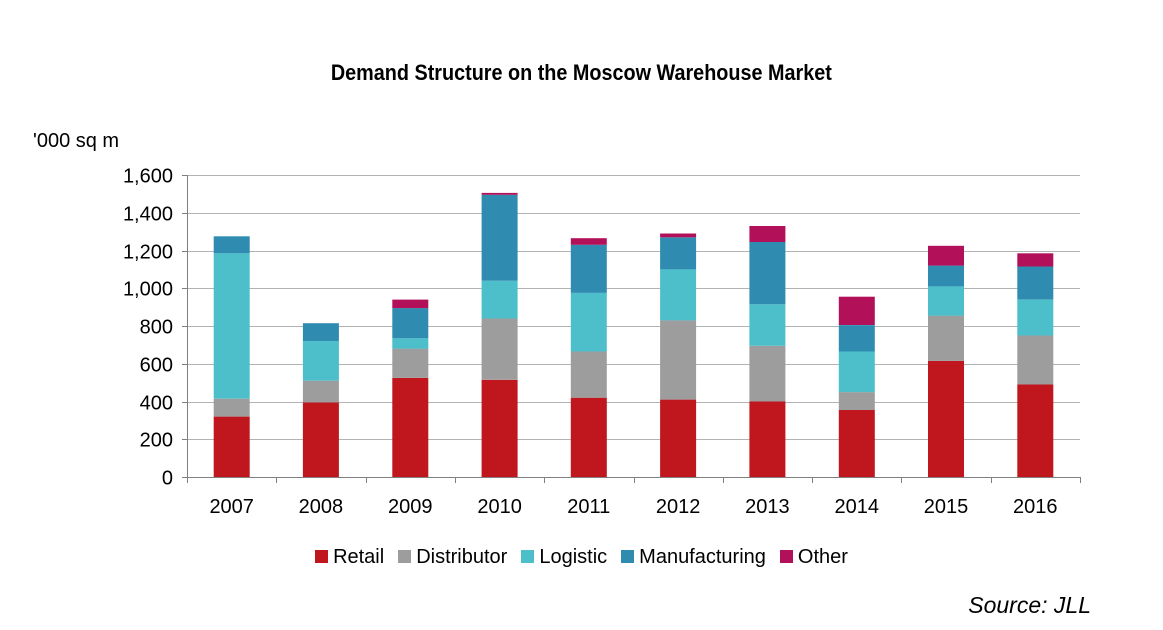 The image size is (1163, 630). Describe the element at coordinates (320, 332) in the screenshot. I see `bar-segment-manufacturing-2008` at that location.